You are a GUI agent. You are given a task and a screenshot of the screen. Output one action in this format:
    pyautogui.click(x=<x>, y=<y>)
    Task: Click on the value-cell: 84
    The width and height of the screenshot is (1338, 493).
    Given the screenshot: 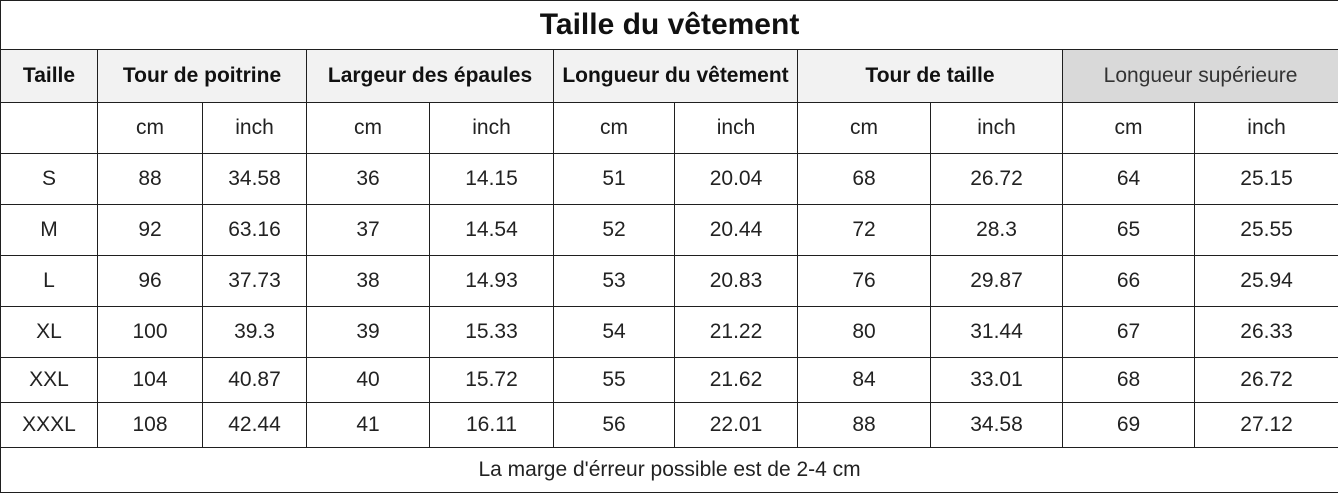 What is the action you would take?
    pyautogui.click(x=864, y=380)
    